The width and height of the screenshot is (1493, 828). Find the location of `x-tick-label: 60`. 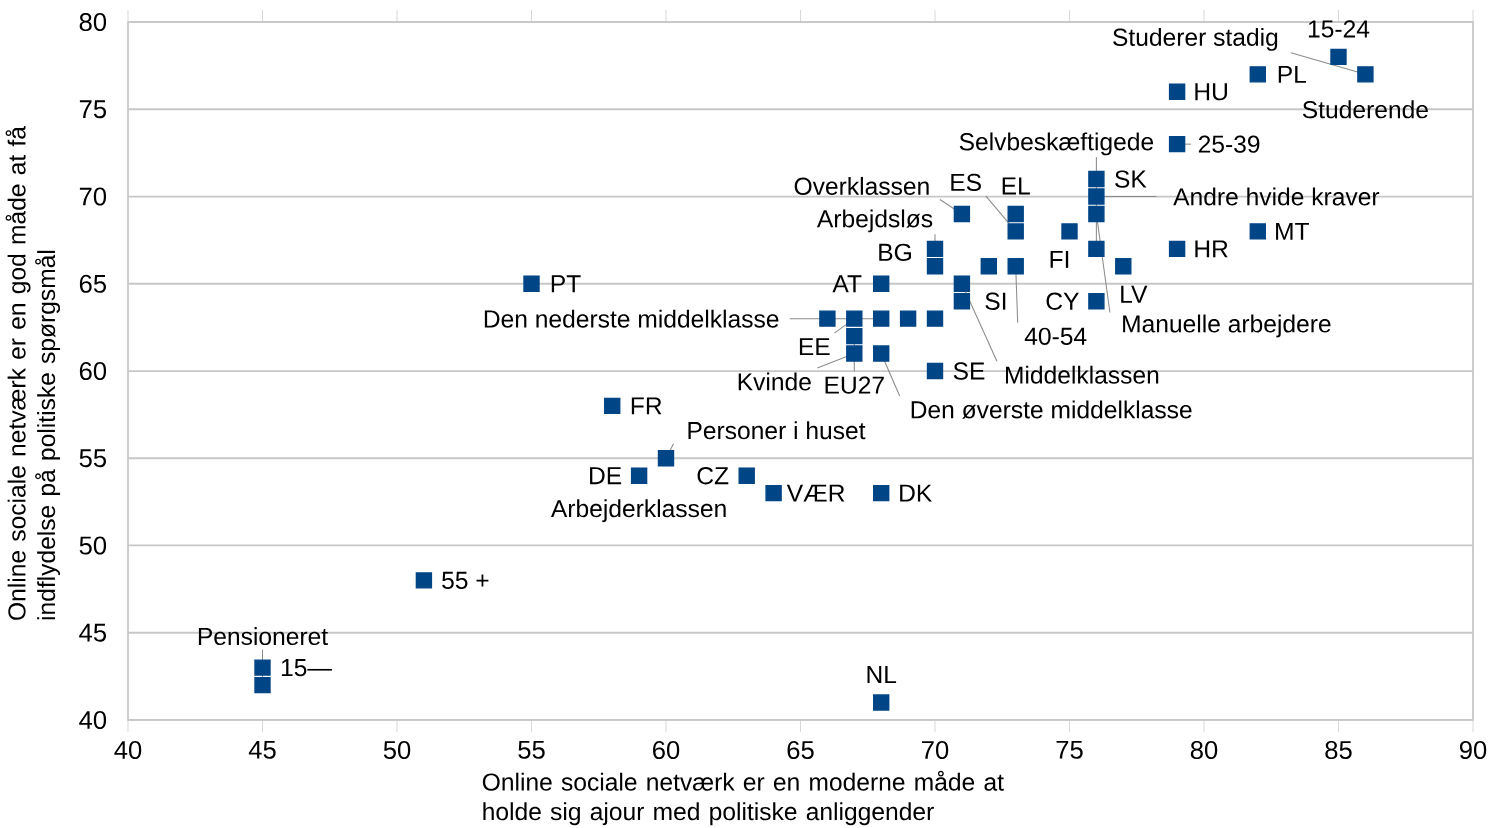

x-tick-label: 60 is located at coordinates (666, 750).